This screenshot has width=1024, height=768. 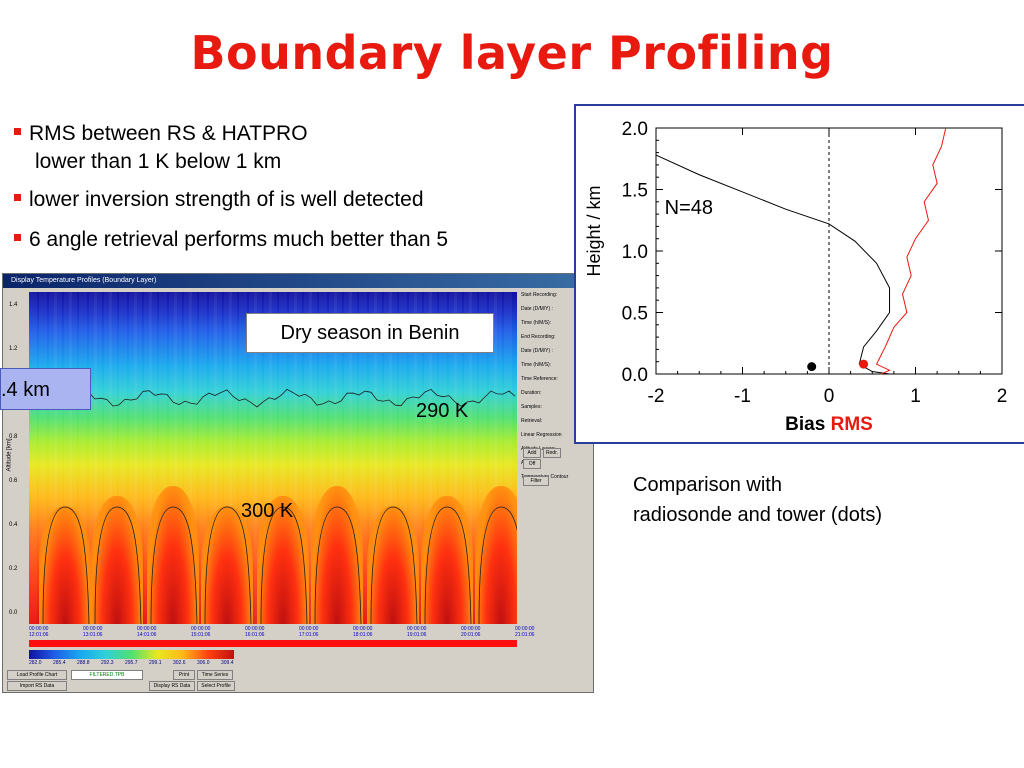 What do you see at coordinates (538, 337) in the screenshot?
I see `info-panel-row: End Recording:` at bounding box center [538, 337].